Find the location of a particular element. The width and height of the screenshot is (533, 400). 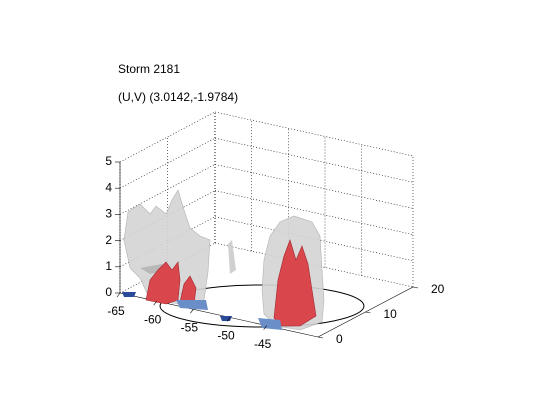

z-tick-label: 2 is located at coordinates (108, 240).